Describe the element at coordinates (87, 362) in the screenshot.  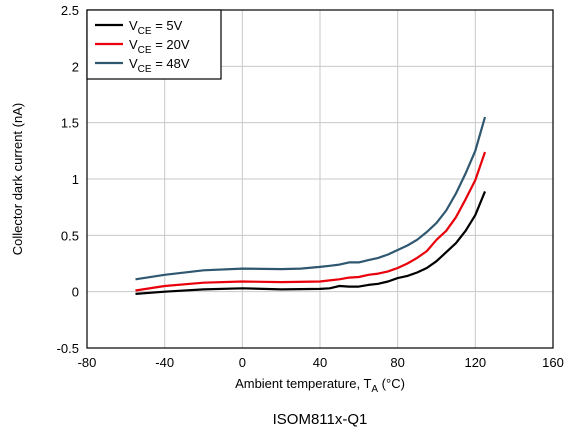
I see `x-tick-label: -80` at that location.